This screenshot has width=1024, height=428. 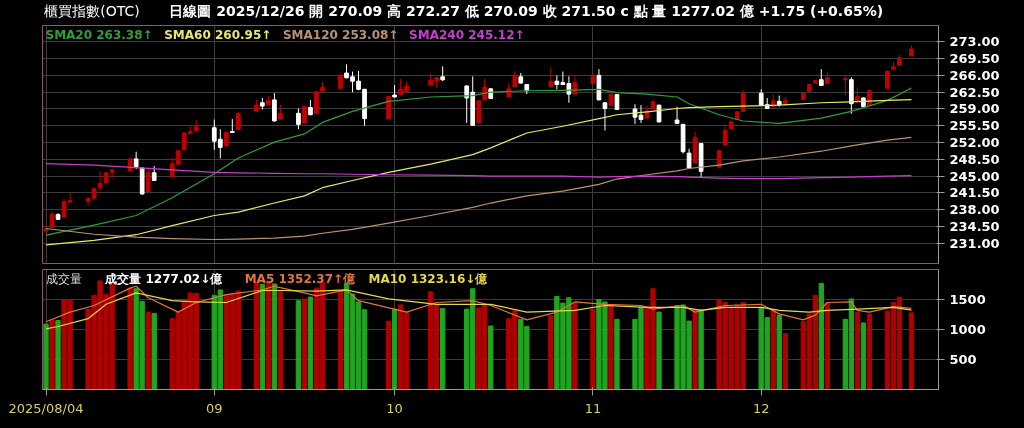 What do you see at coordinates (967, 299) in the screenshot?
I see `y-tick-label: 1500` at bounding box center [967, 299].